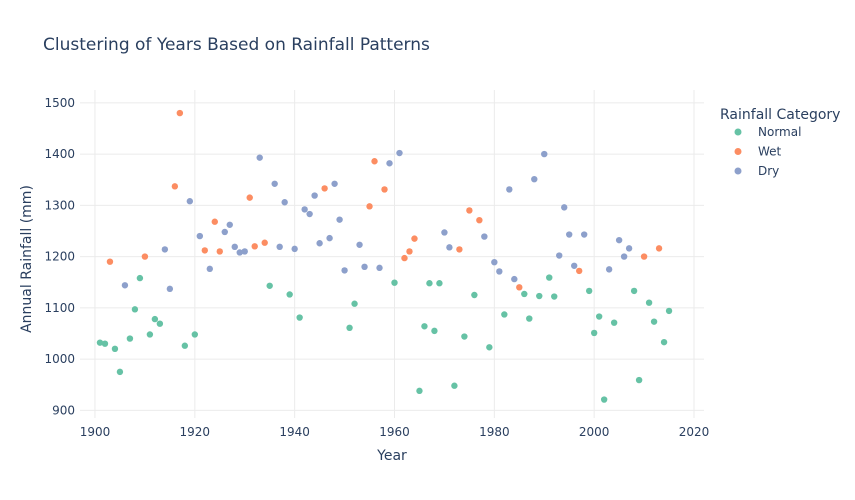 The image size is (855, 500). I want to click on legend-label: Dry, so click(768, 171).